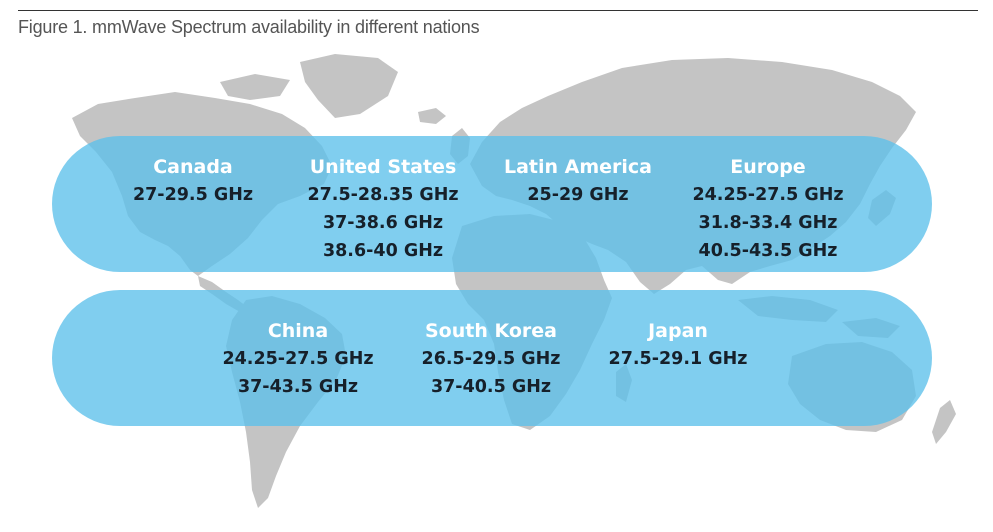 Image resolution: width=993 pixels, height=532 pixels. I want to click on frequency-range: 40.5-43.5 GHz, so click(768, 251).